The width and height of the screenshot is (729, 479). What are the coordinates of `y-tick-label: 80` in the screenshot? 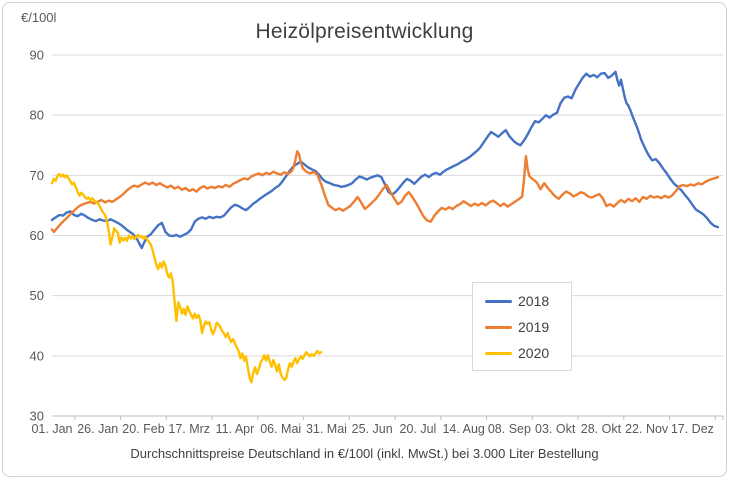 It's located at (37, 115).